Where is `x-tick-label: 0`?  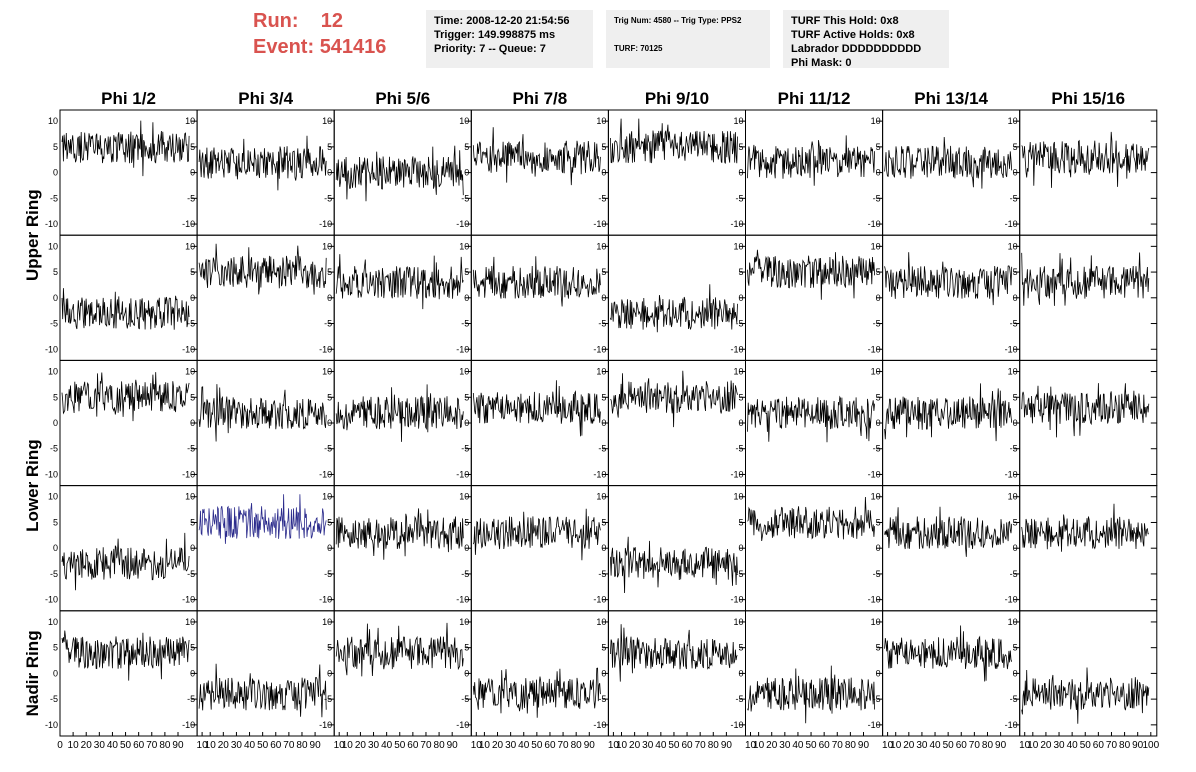 x-tick-label: 0 is located at coordinates (60, 745).